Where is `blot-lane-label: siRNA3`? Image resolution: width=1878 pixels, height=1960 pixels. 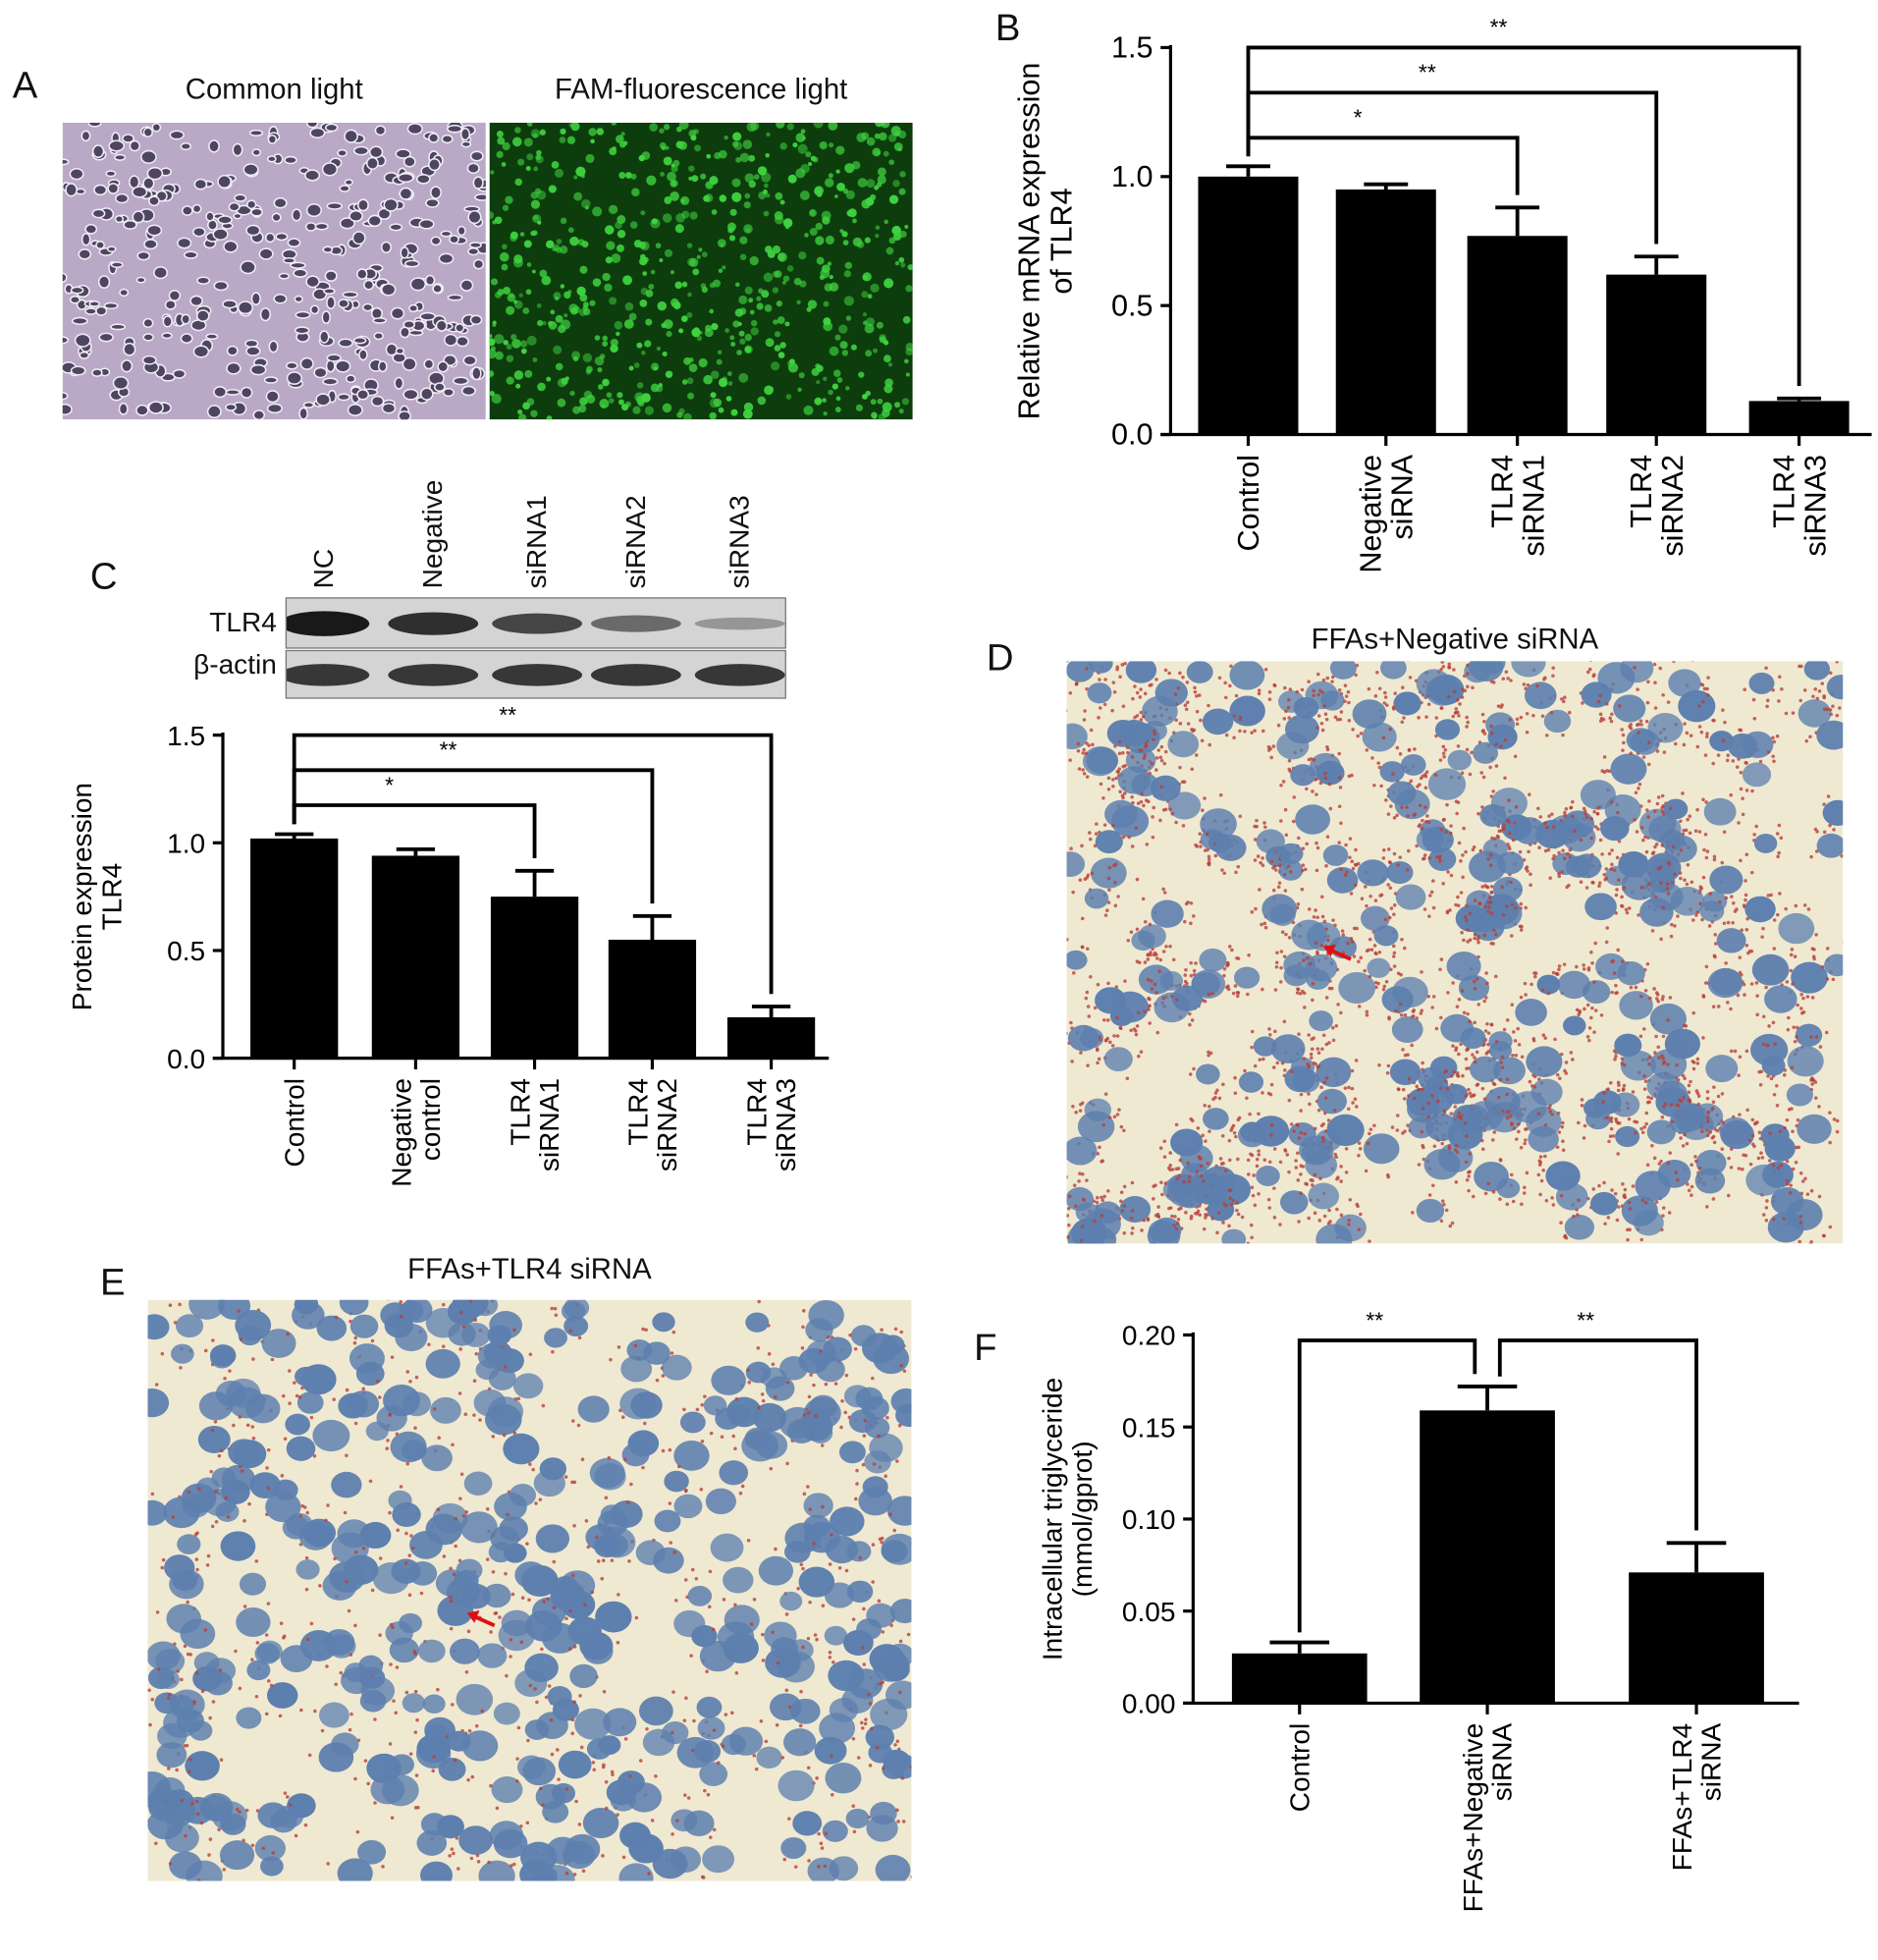
blot-lane-label: siRNA3 is located at coordinates (740, 542).